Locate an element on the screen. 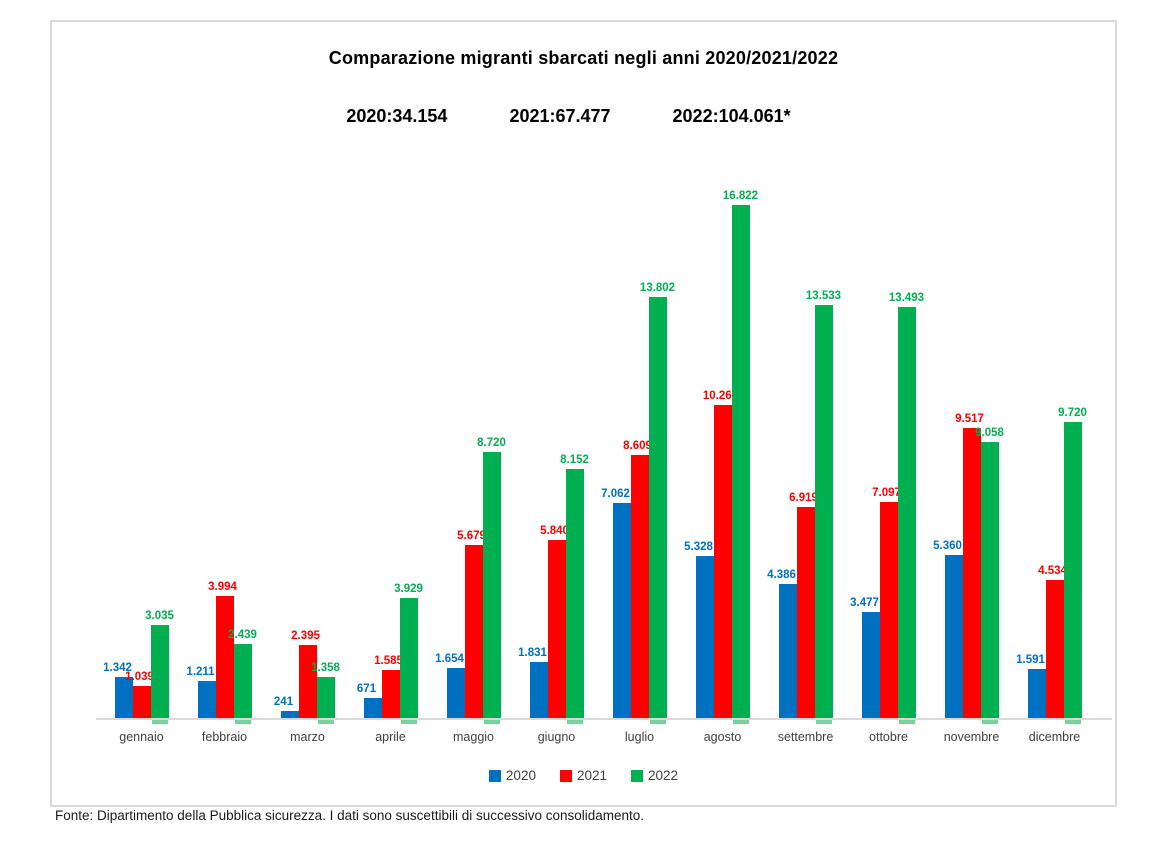  bar-value-label-2022-agosto: 16.822 is located at coordinates (740, 196).